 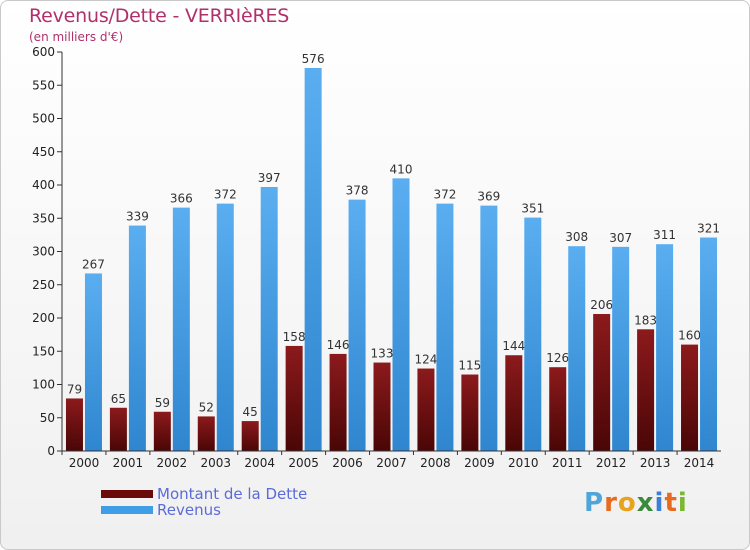 I want to click on x-tick-label: 2011, so click(x=567, y=463).